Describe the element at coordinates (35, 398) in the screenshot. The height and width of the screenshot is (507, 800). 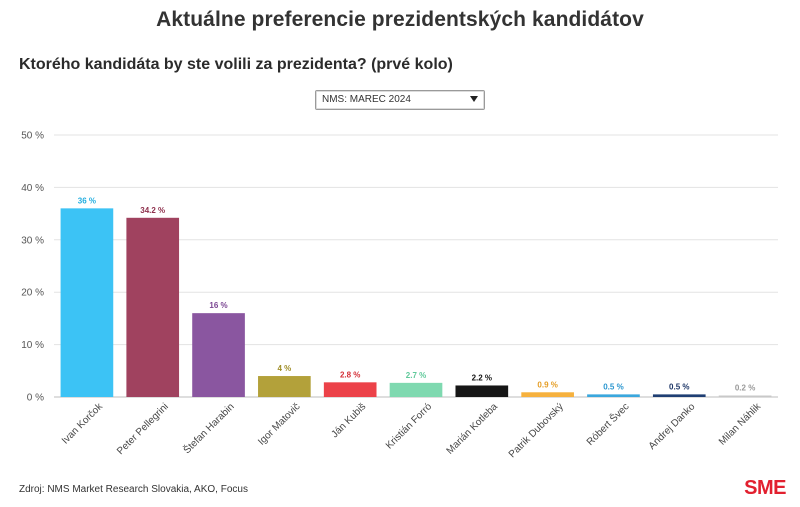
I see `y-tick-label: 0 %` at that location.